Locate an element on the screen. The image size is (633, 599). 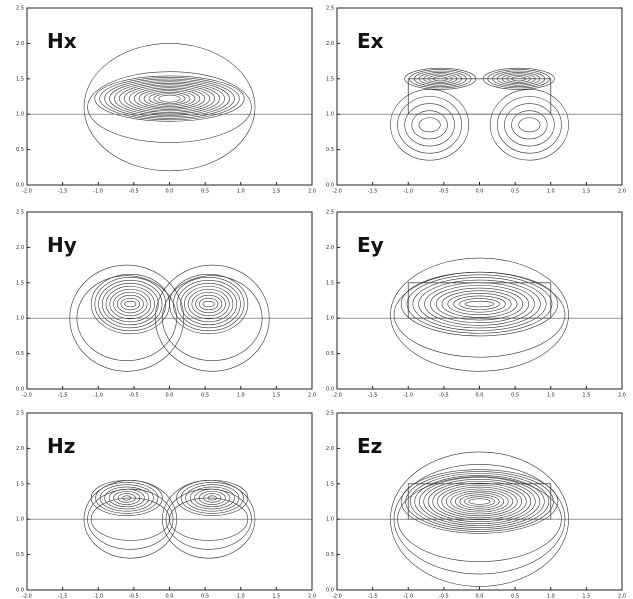
panel-title: Hz is located at coordinates (61, 446).